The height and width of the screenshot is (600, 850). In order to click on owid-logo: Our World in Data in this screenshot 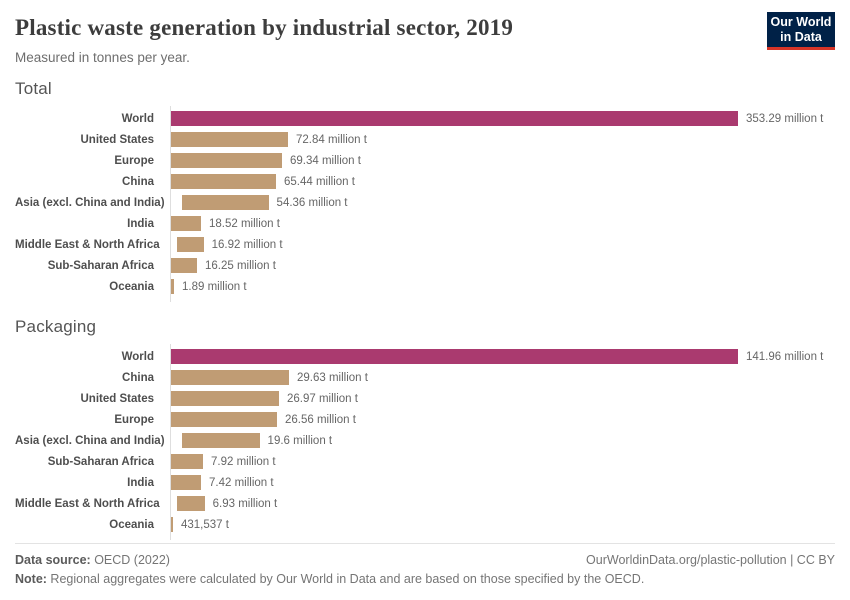, I will do `click(801, 31)`.